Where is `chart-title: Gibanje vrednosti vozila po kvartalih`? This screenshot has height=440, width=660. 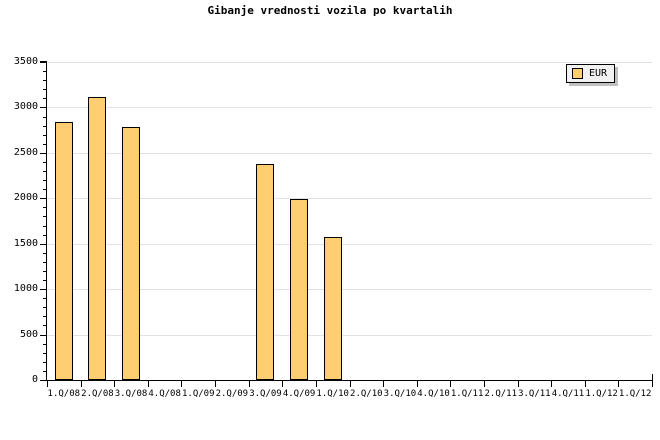
chart-title: Gibanje vrednosti vozila po kvartalih is located at coordinates (330, 10).